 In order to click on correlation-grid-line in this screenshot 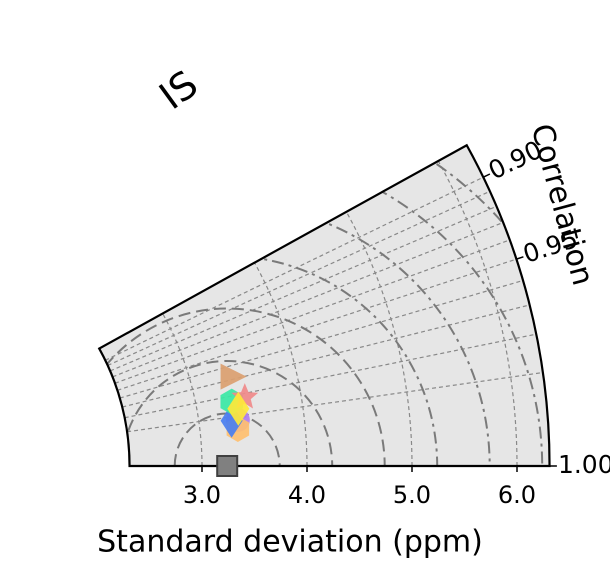, I will do `click(330, 376)`.